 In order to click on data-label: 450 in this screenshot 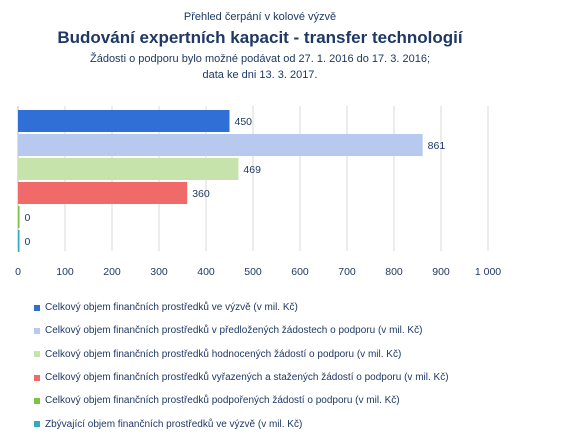, I will do `click(244, 122)`.